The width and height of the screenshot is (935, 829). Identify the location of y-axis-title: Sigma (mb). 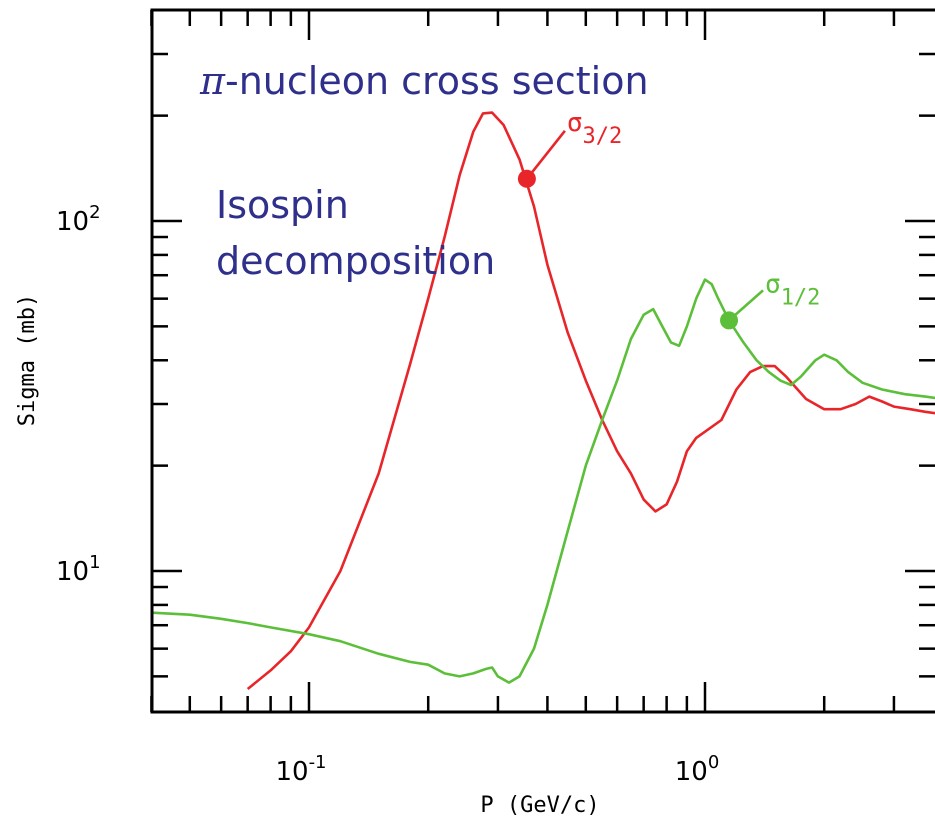
(27, 360).